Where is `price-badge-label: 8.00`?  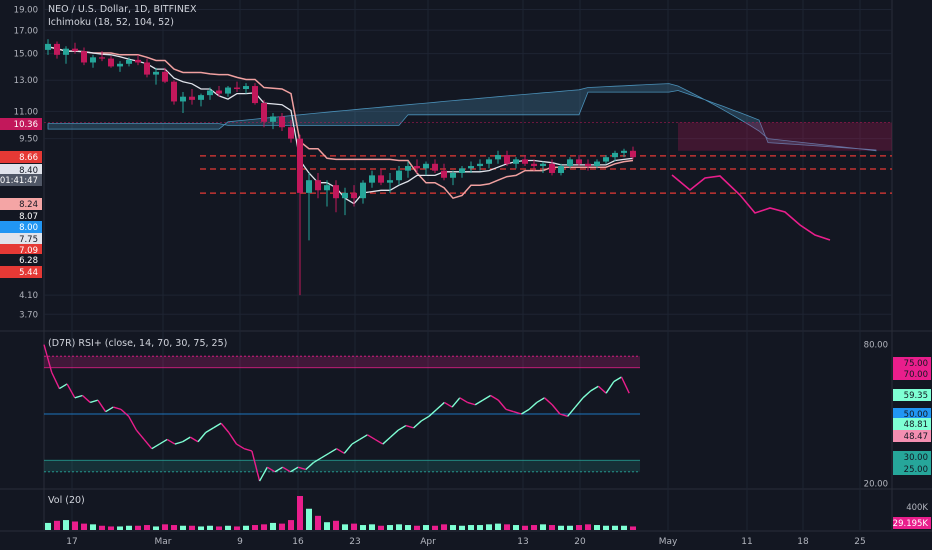
price-badge-label: 8.00 is located at coordinates (28, 228).